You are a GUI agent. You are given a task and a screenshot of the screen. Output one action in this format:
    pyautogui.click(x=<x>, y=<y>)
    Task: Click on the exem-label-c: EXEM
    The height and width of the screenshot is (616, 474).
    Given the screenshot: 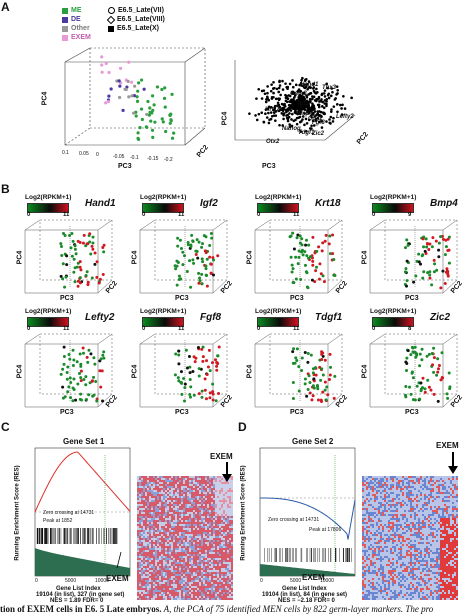 What is the action you would take?
    pyautogui.click(x=117, y=578)
    